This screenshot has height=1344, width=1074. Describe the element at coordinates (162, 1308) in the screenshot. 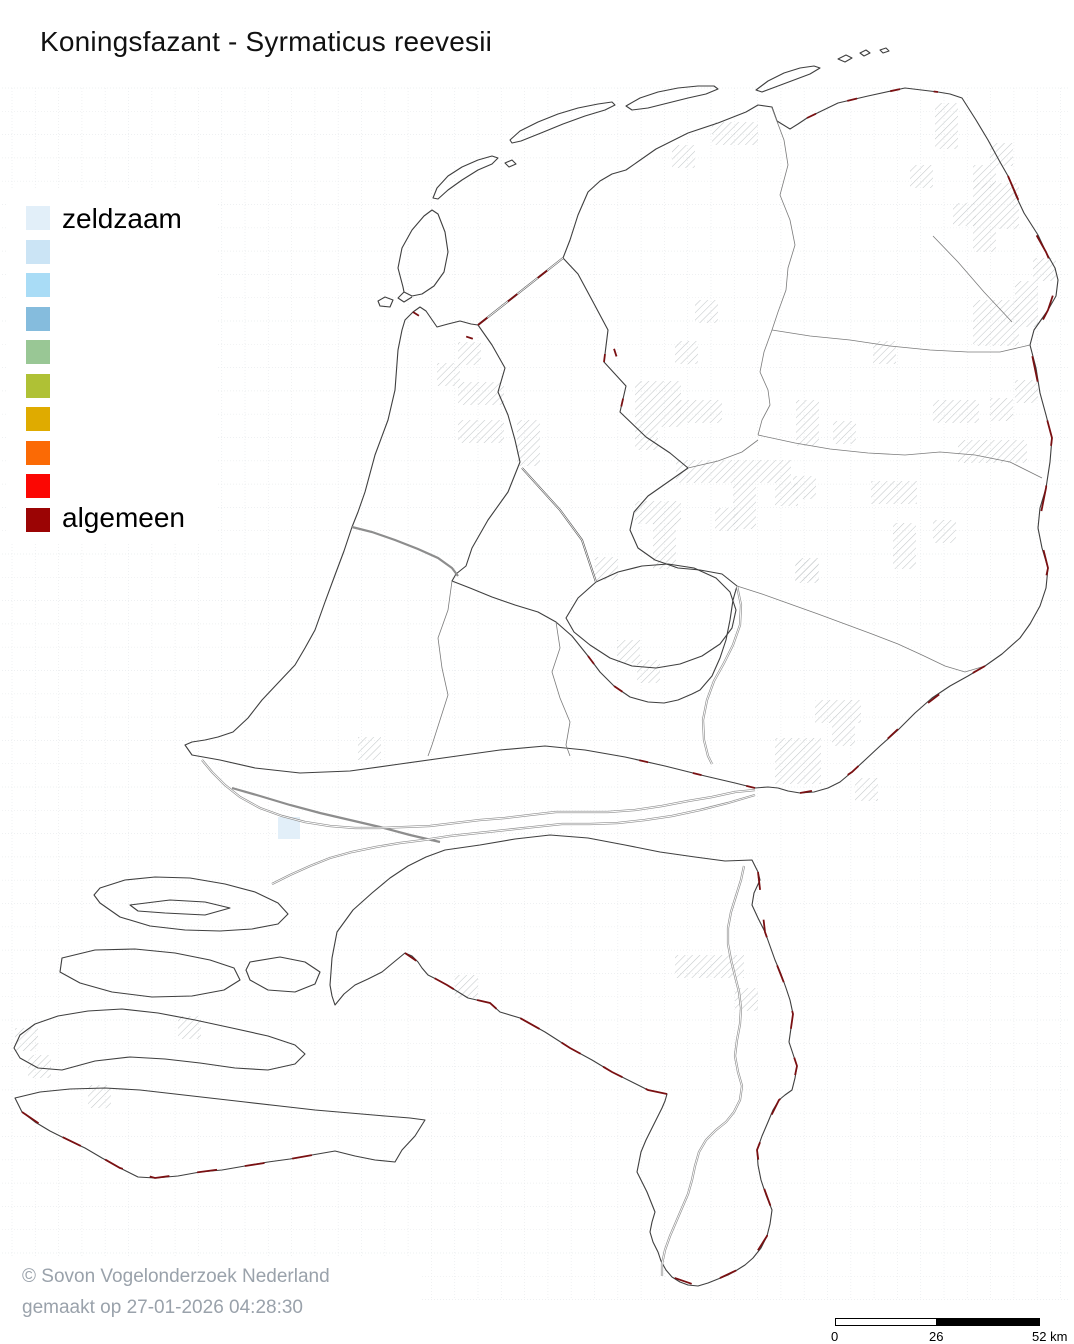

I see `generated-timestamp: gemaakt op 27-01-2026 04:28:30` at that location.